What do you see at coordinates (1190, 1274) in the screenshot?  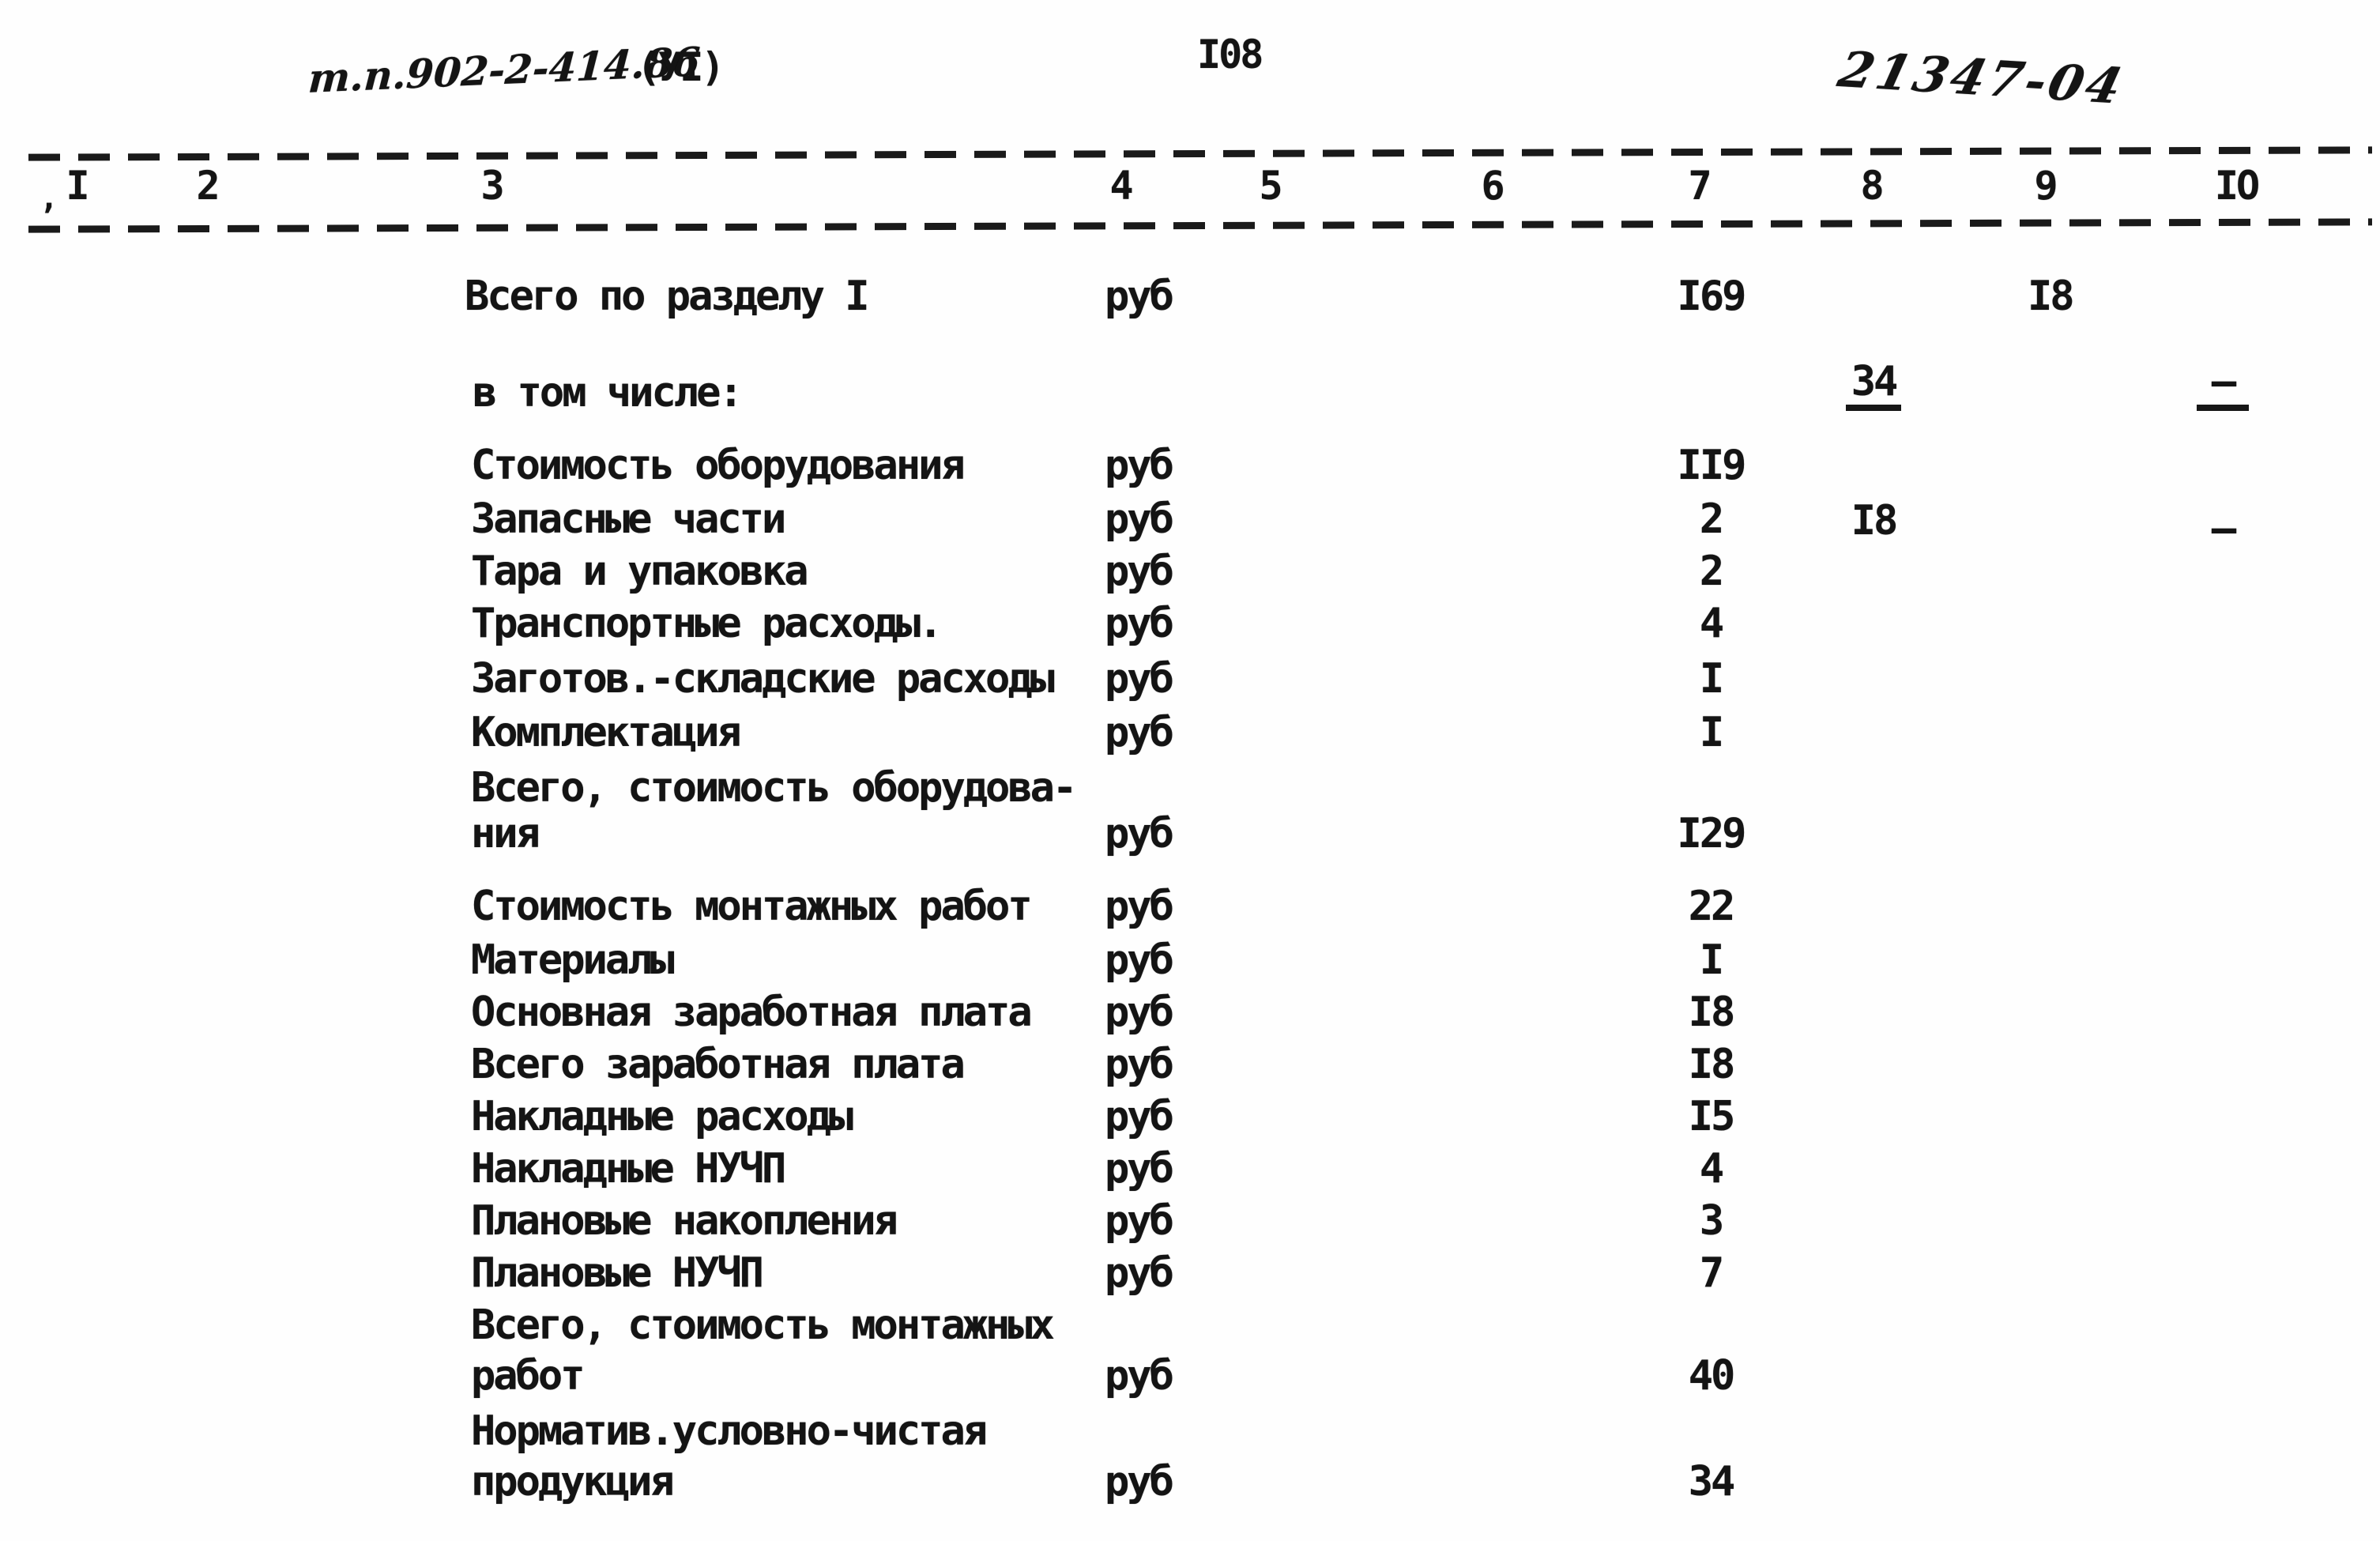 I see `table-row: Плановые НУЧП руб 7` at bounding box center [1190, 1274].